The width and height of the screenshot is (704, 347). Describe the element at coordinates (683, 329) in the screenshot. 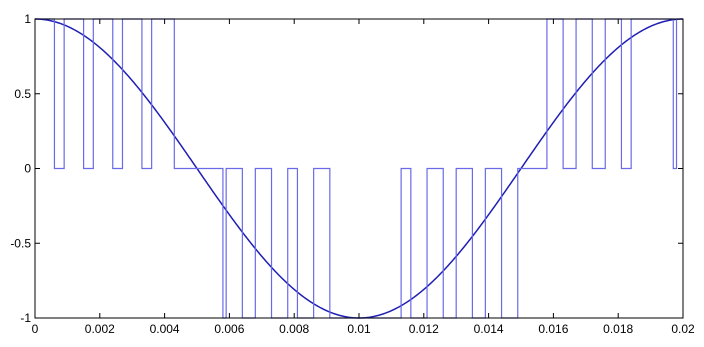

I see `x-tick-label: 0.02` at that location.